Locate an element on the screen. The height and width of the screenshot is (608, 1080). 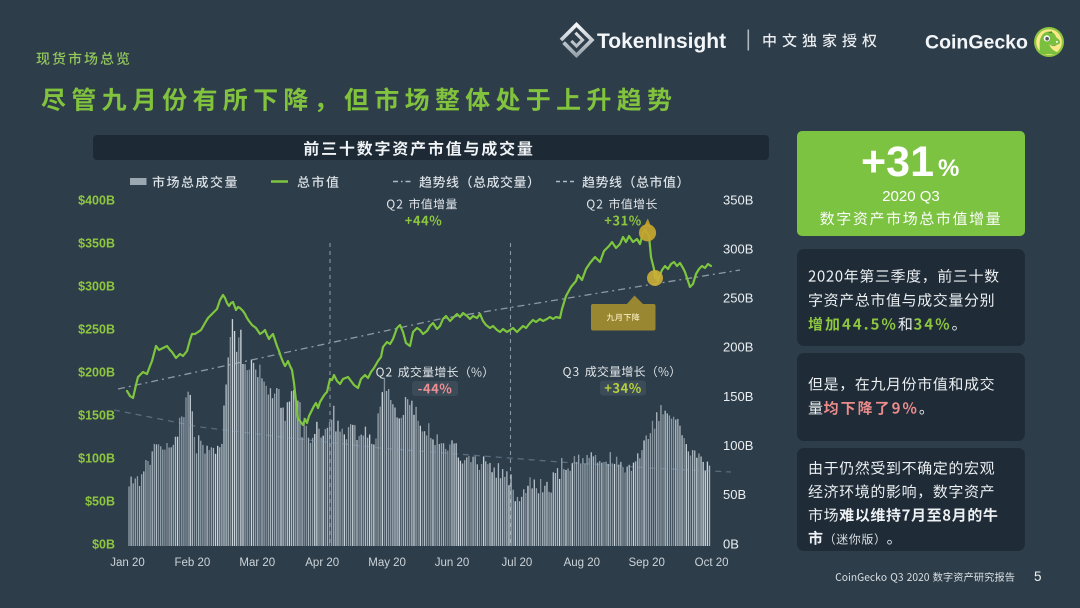
svg-text: 100B is located at coordinates (738, 445).